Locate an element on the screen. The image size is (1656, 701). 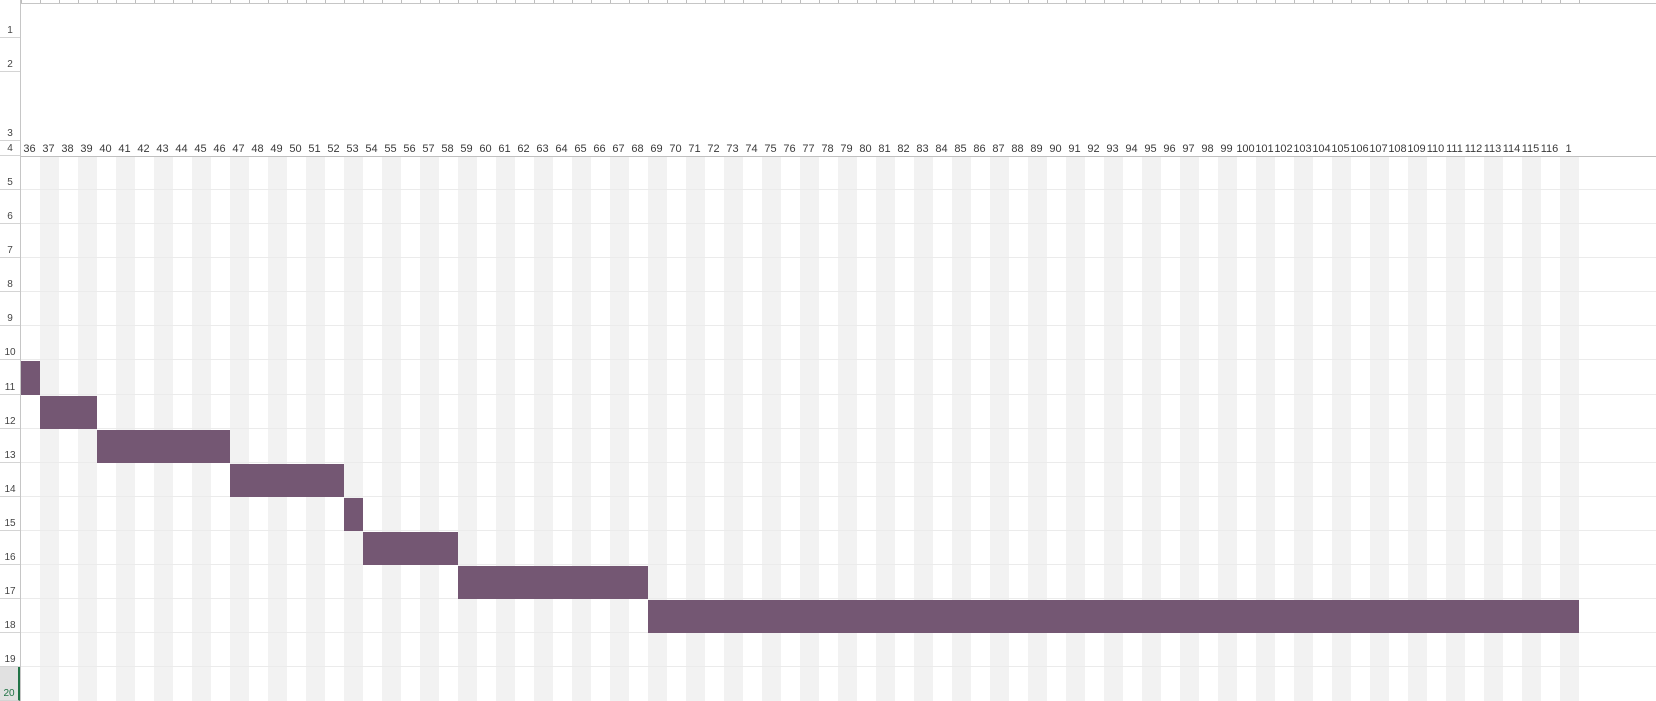
row-header-16: 16 is located at coordinates (10, 548).